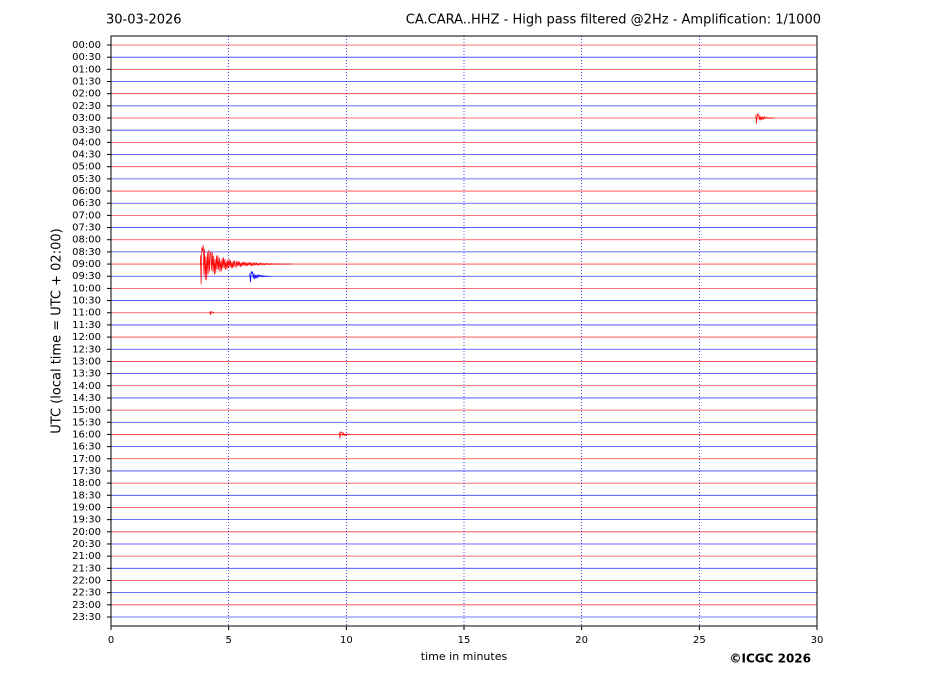 The height and width of the screenshot is (700, 927). Describe the element at coordinates (86, 130) in the screenshot. I see `y-tick-label: 03:30` at that location.